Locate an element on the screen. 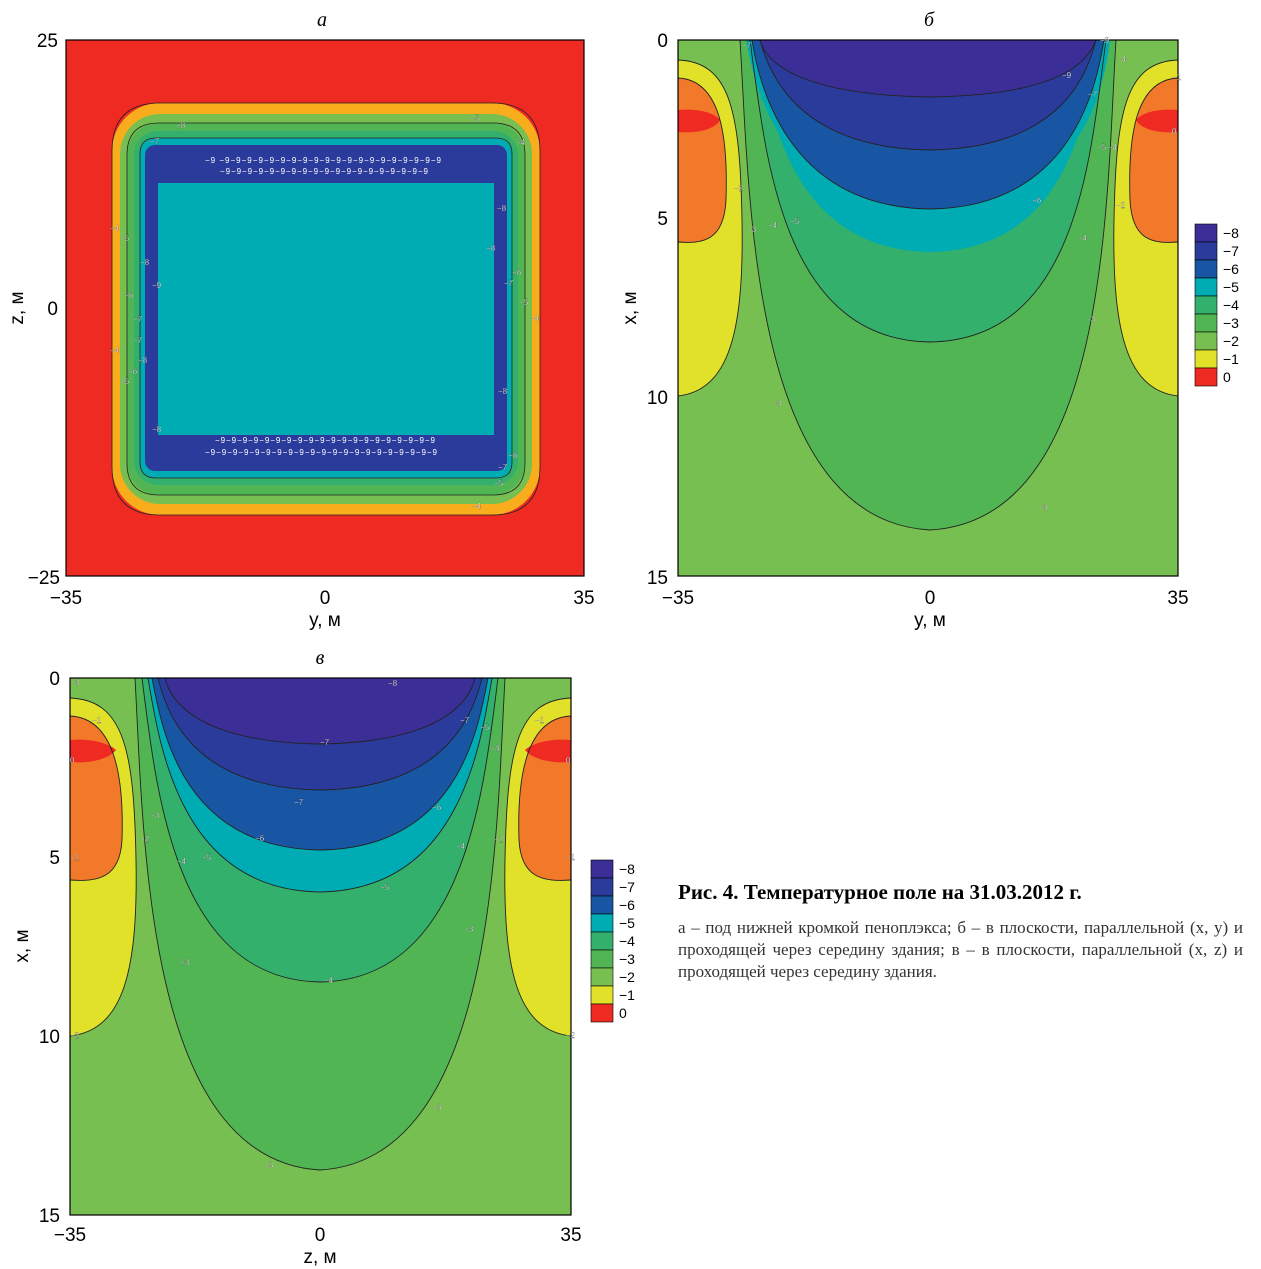 This screenshot has width=1261, height=1269. zone-b-red-left is located at coordinates (699, 121).